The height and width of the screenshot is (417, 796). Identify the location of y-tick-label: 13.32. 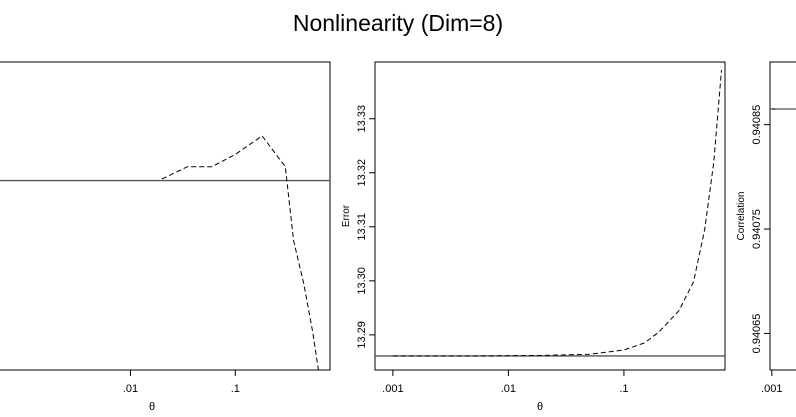
(362, 173).